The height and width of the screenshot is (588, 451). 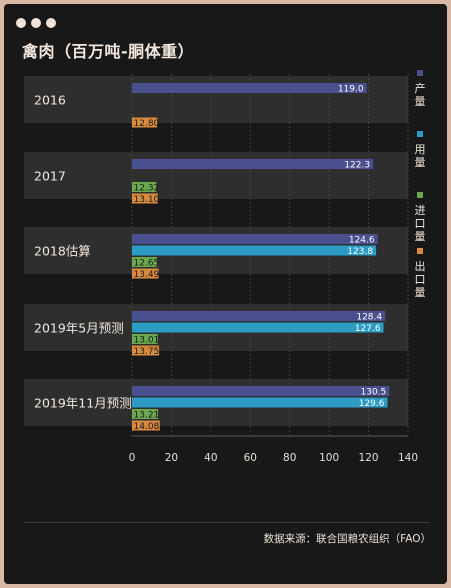 I want to click on category-label: 2019年11月预测, so click(x=83, y=403).